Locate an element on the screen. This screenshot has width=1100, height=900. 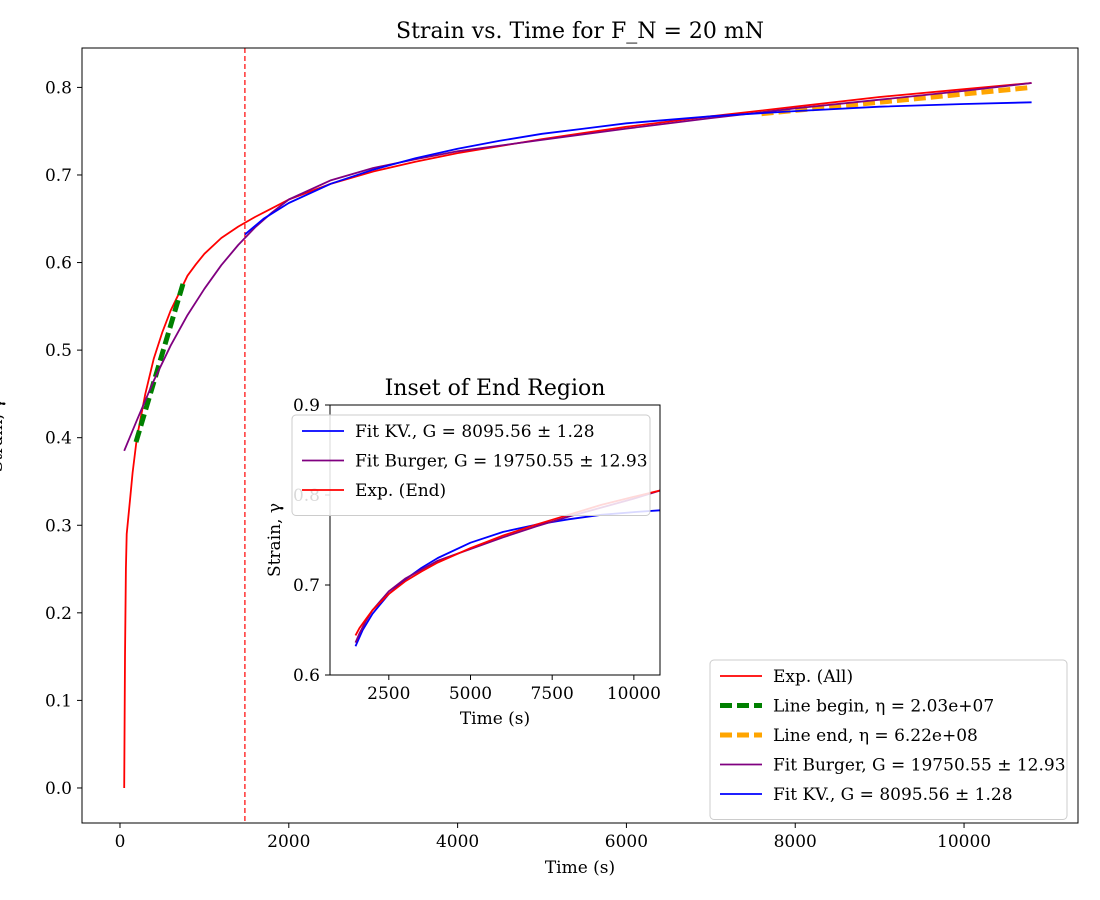
inset-x-tick-label: 5000 is located at coordinates (470, 694).